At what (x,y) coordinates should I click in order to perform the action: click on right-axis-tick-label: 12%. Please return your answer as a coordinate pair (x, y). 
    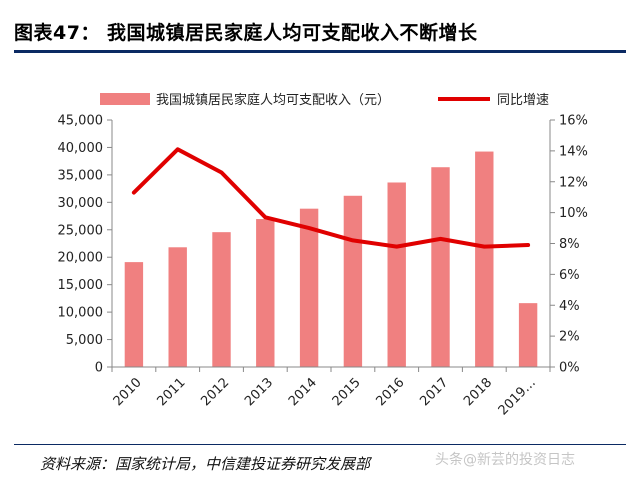
    Looking at the image, I should click on (573, 182).